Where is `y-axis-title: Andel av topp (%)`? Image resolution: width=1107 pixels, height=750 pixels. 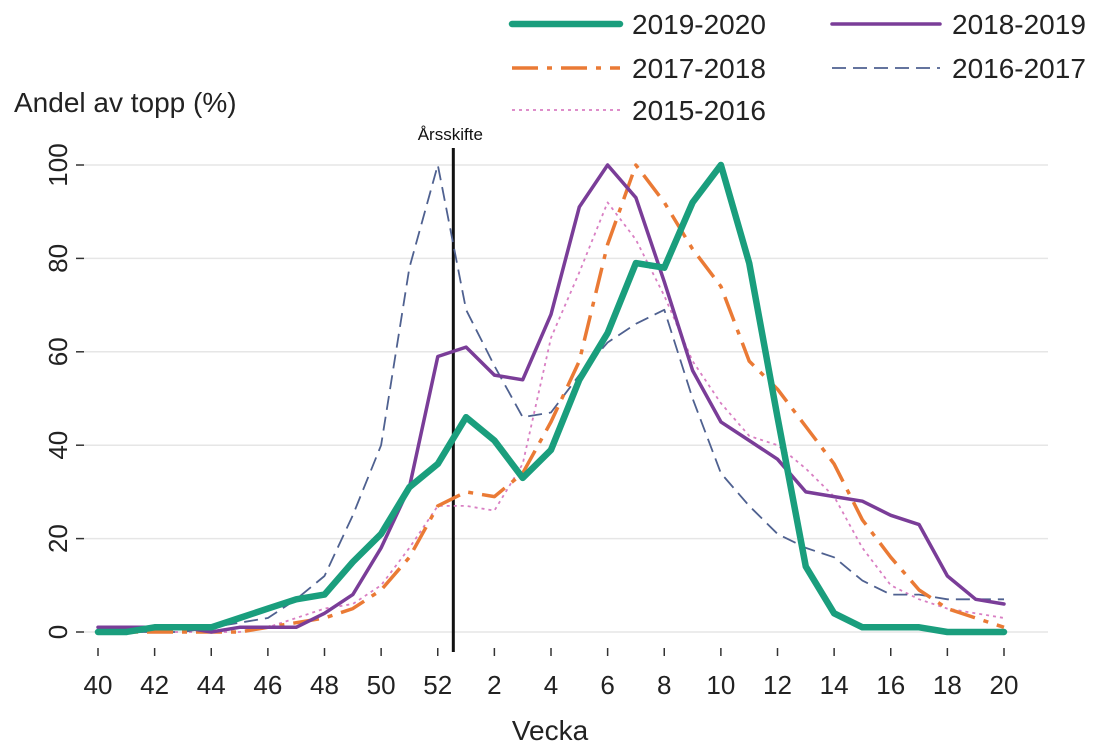
y-axis-title: Andel av topp (%) is located at coordinates (125, 102).